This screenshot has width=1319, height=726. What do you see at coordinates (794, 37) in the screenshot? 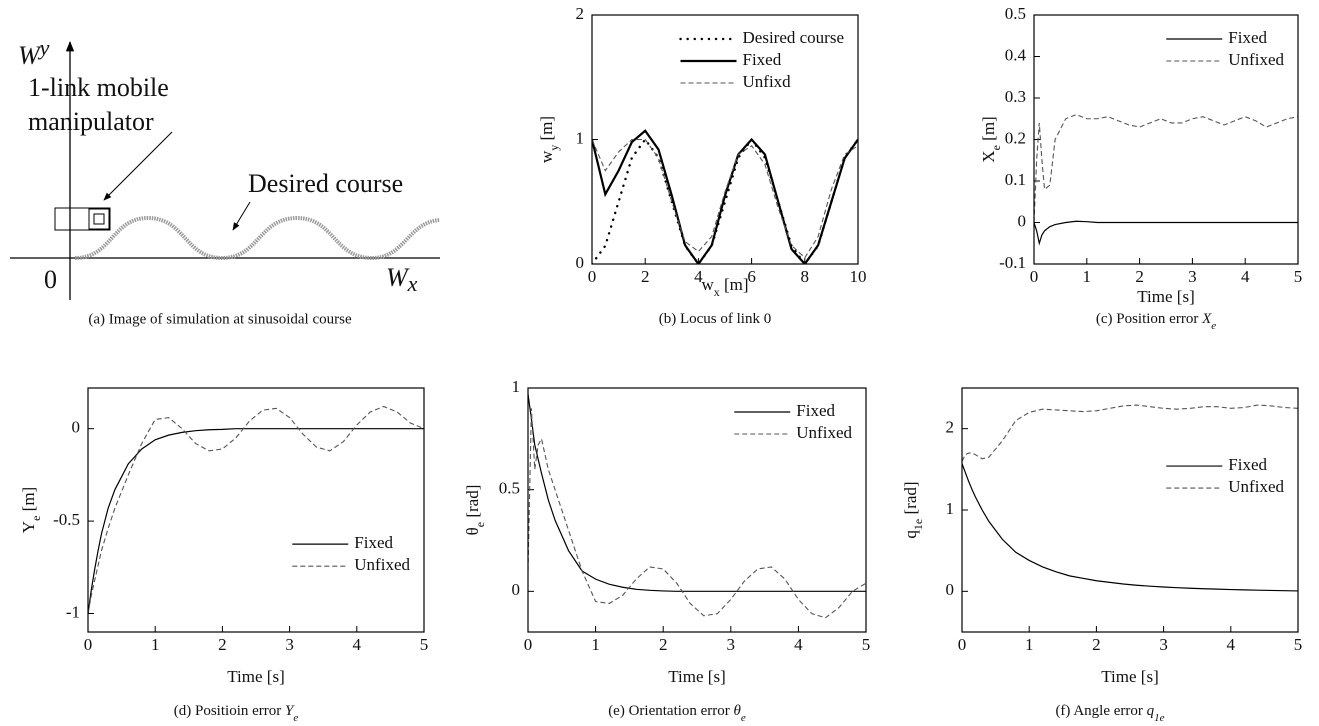
I see `legend-label: Desired course` at bounding box center [794, 37].